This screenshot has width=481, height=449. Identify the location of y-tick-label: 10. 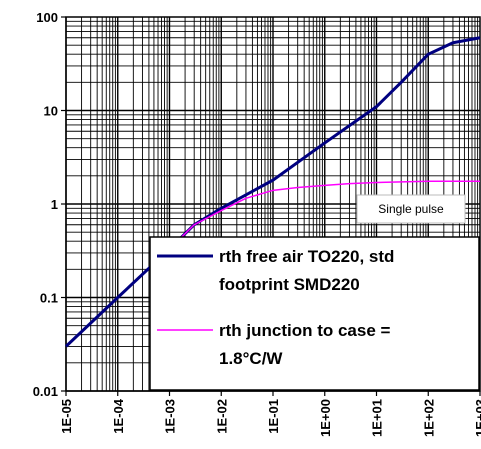
(51, 111).